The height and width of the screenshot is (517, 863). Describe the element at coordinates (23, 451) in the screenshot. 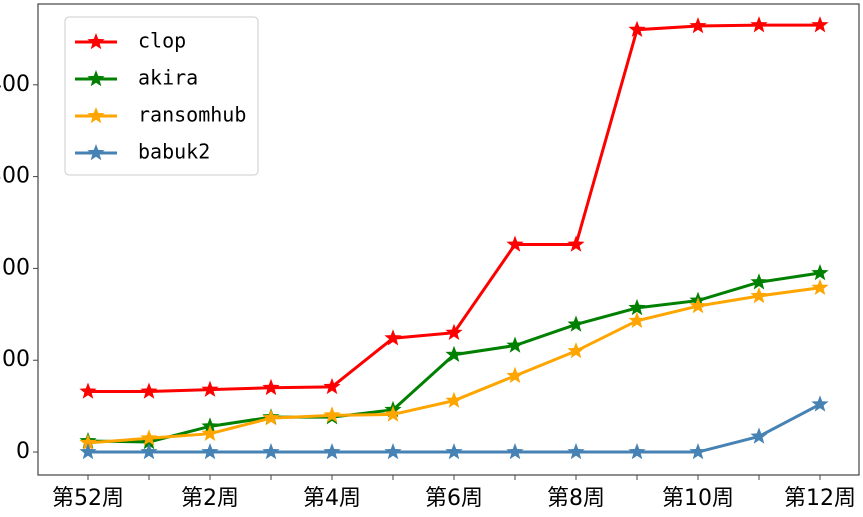

I see `y-tick-label: 0` at that location.